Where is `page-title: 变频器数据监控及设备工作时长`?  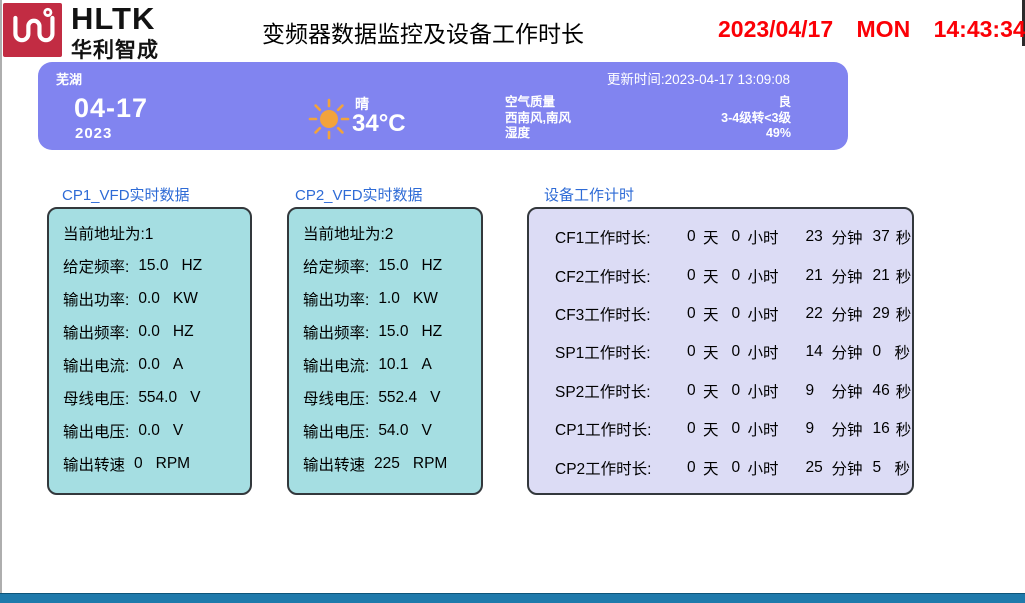
page-title: 变频器数据监控及设备工作时长 is located at coordinates (423, 34).